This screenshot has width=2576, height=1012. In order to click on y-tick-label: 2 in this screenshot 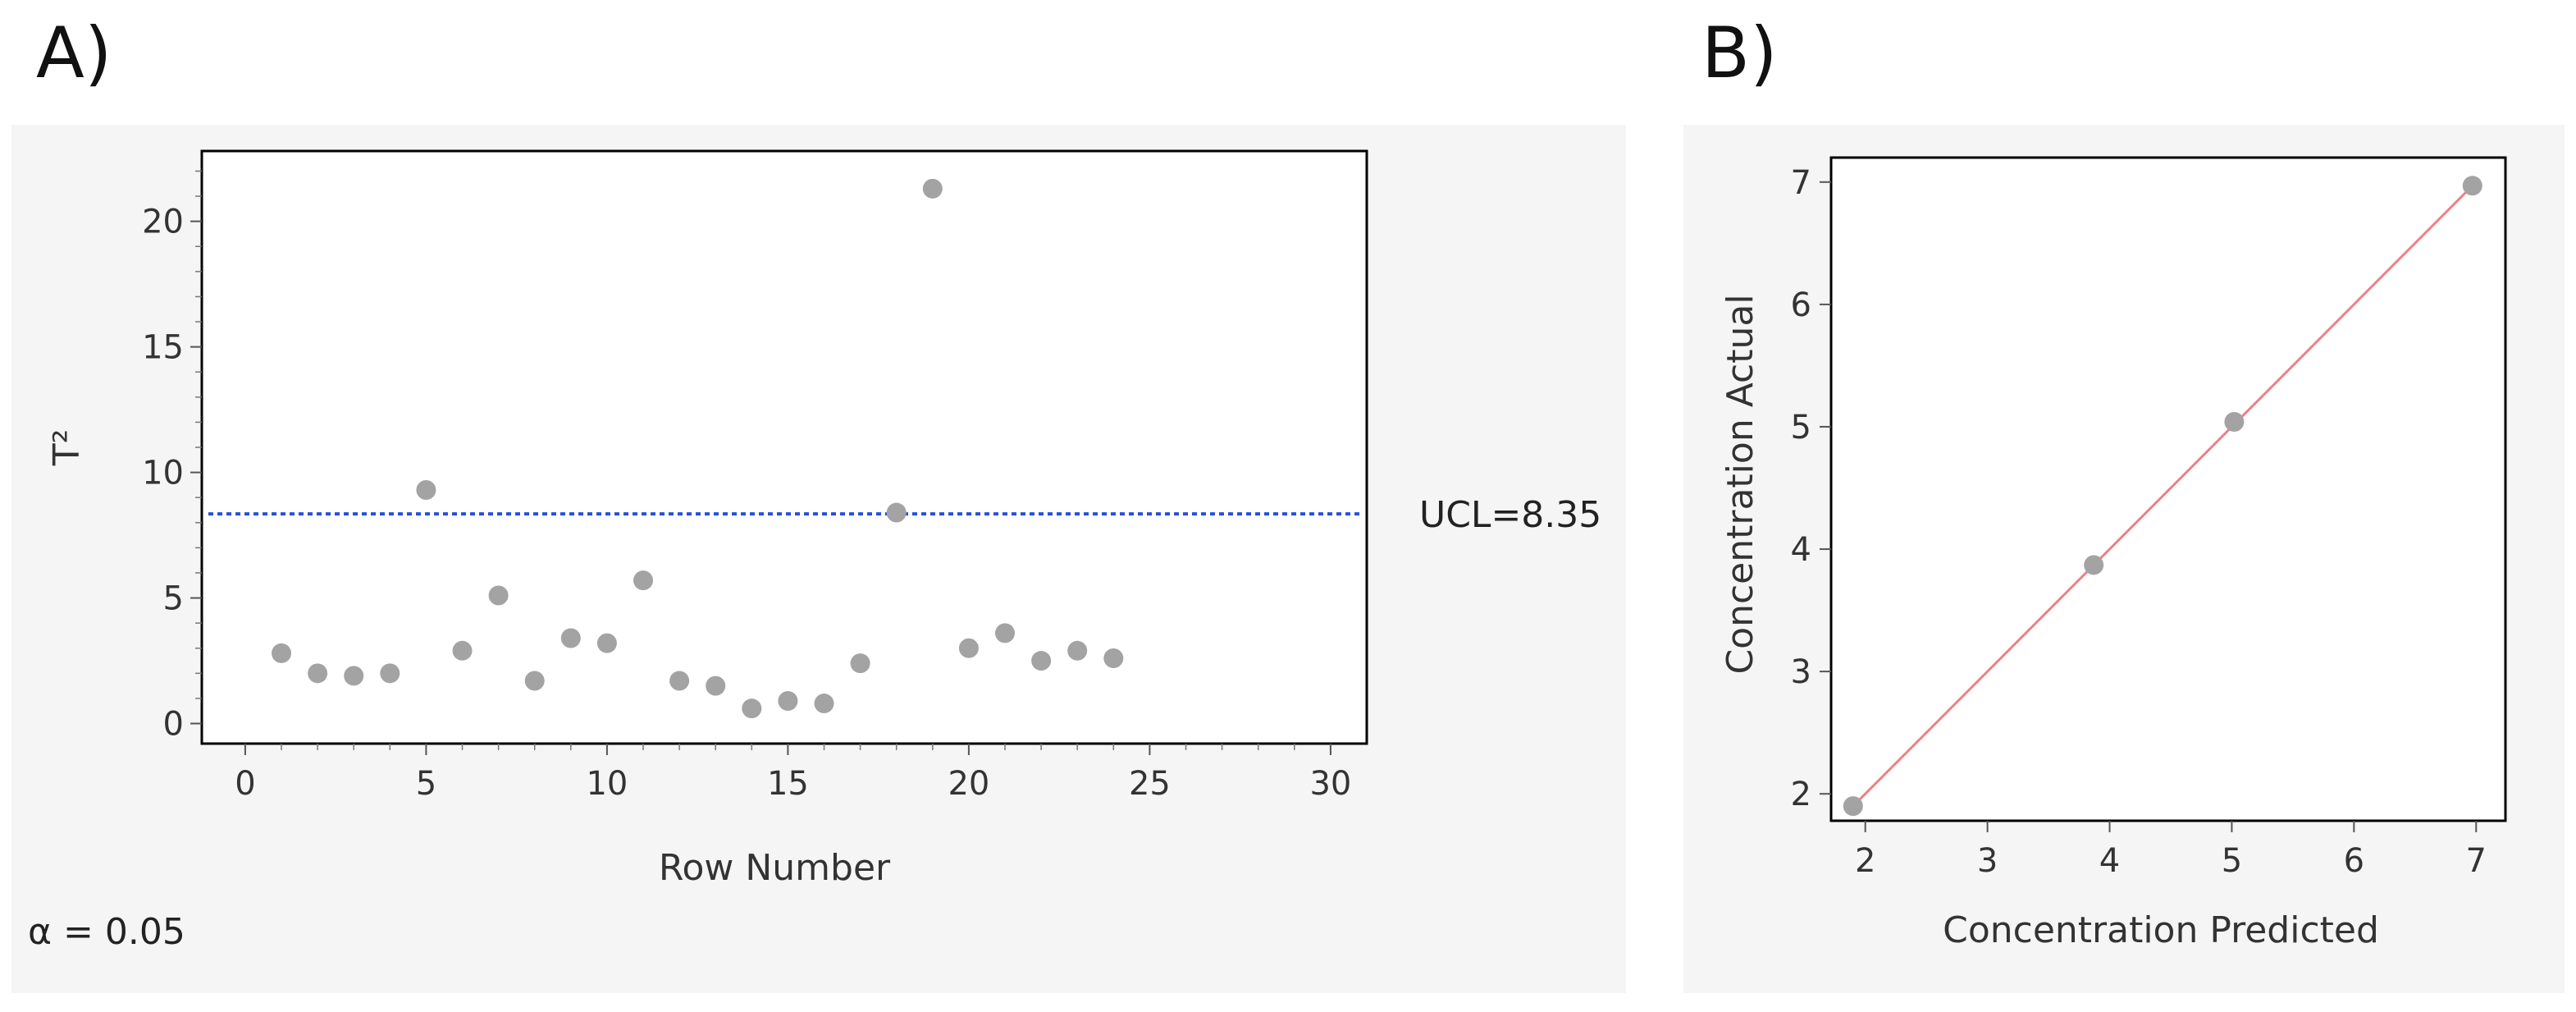, I will do `click(1801, 794)`.